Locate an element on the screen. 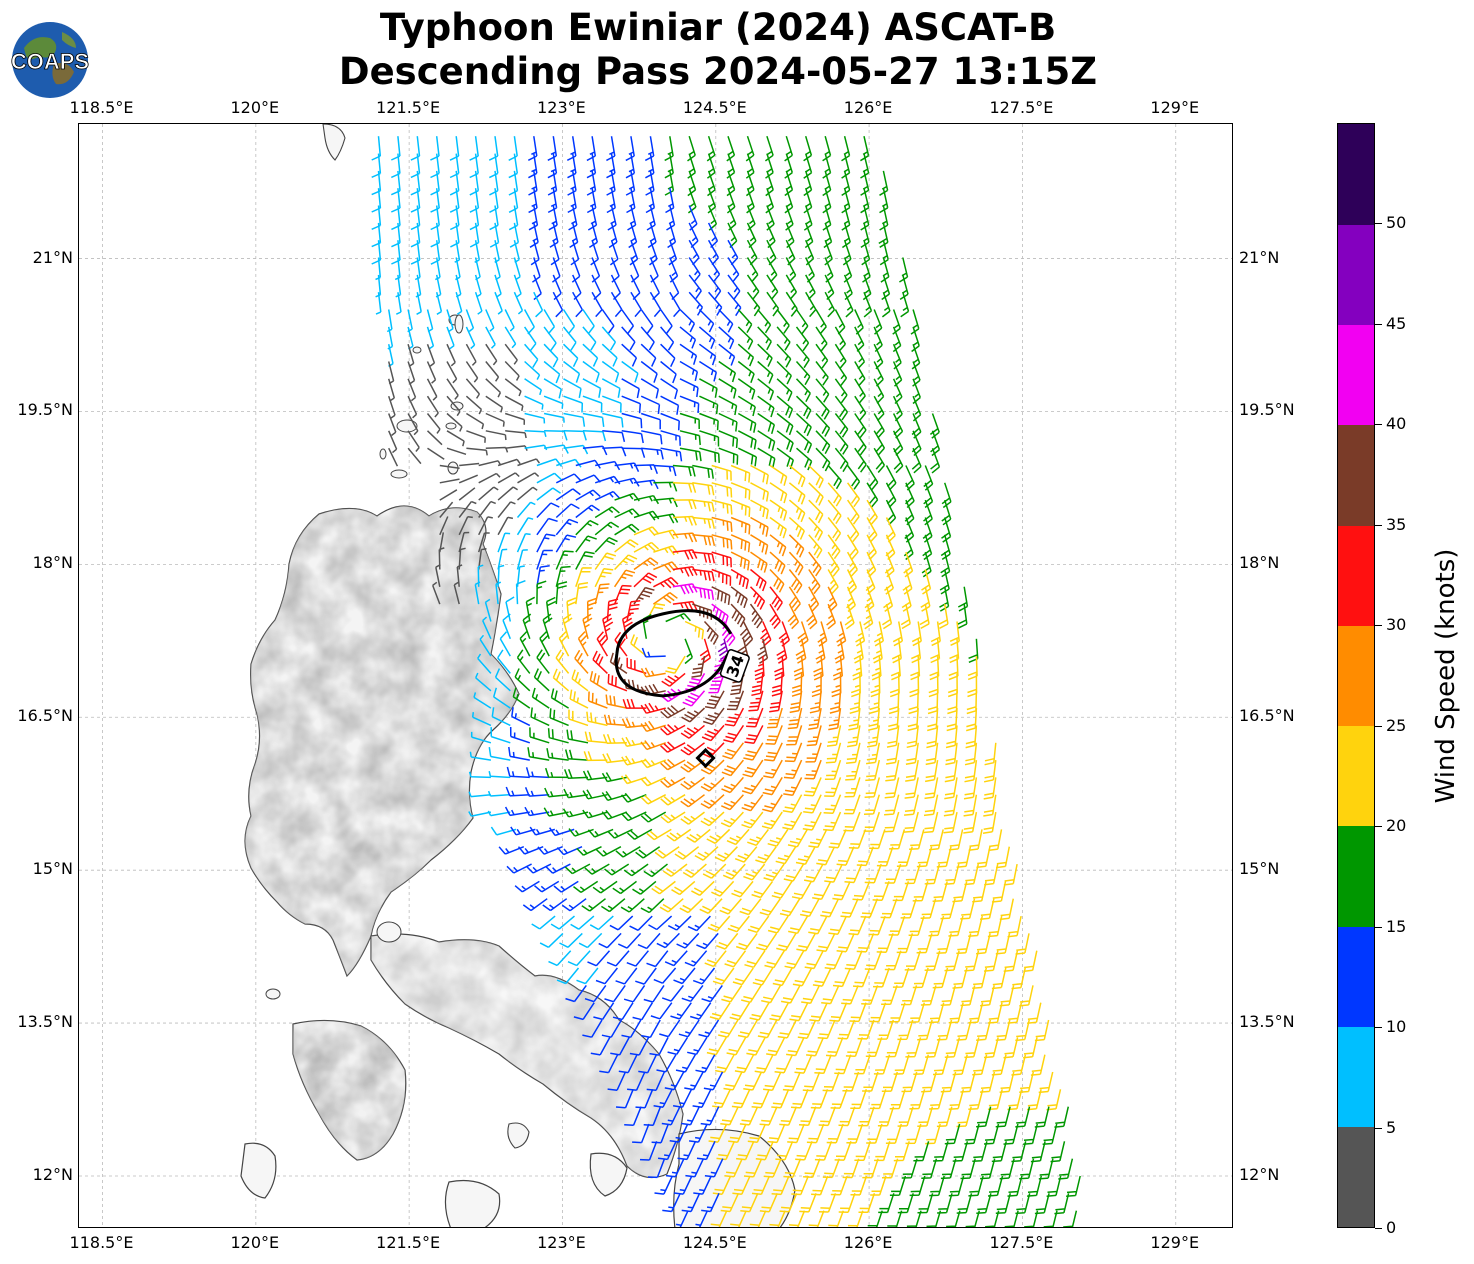 Image resolution: width=1474 pixels, height=1264 pixels. colorbar-bin is located at coordinates (1356, 575).